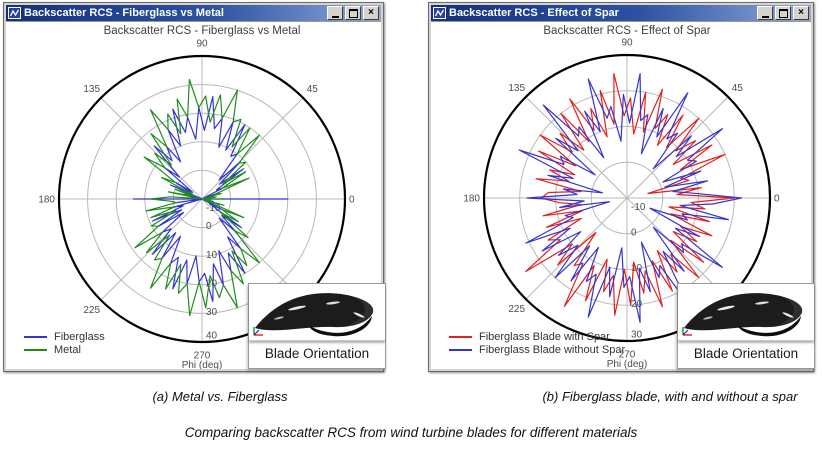 The image size is (822, 454). What do you see at coordinates (534, 12) in the screenshot?
I see `window-title: Backscatter RCS - Effect of Spar` at bounding box center [534, 12].